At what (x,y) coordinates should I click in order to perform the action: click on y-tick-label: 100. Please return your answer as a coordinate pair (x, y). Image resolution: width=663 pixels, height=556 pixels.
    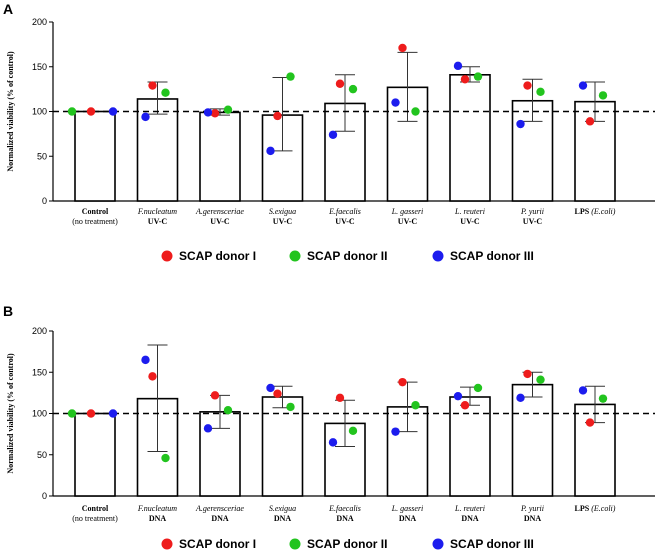
    Looking at the image, I should click on (39, 112).